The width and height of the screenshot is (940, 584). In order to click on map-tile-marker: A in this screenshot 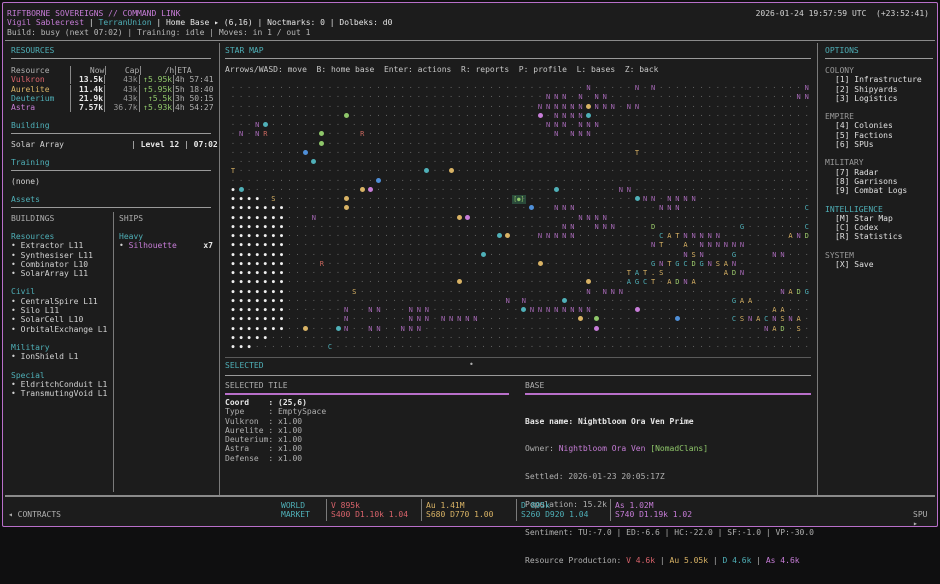, I will do `click(693, 282)`.